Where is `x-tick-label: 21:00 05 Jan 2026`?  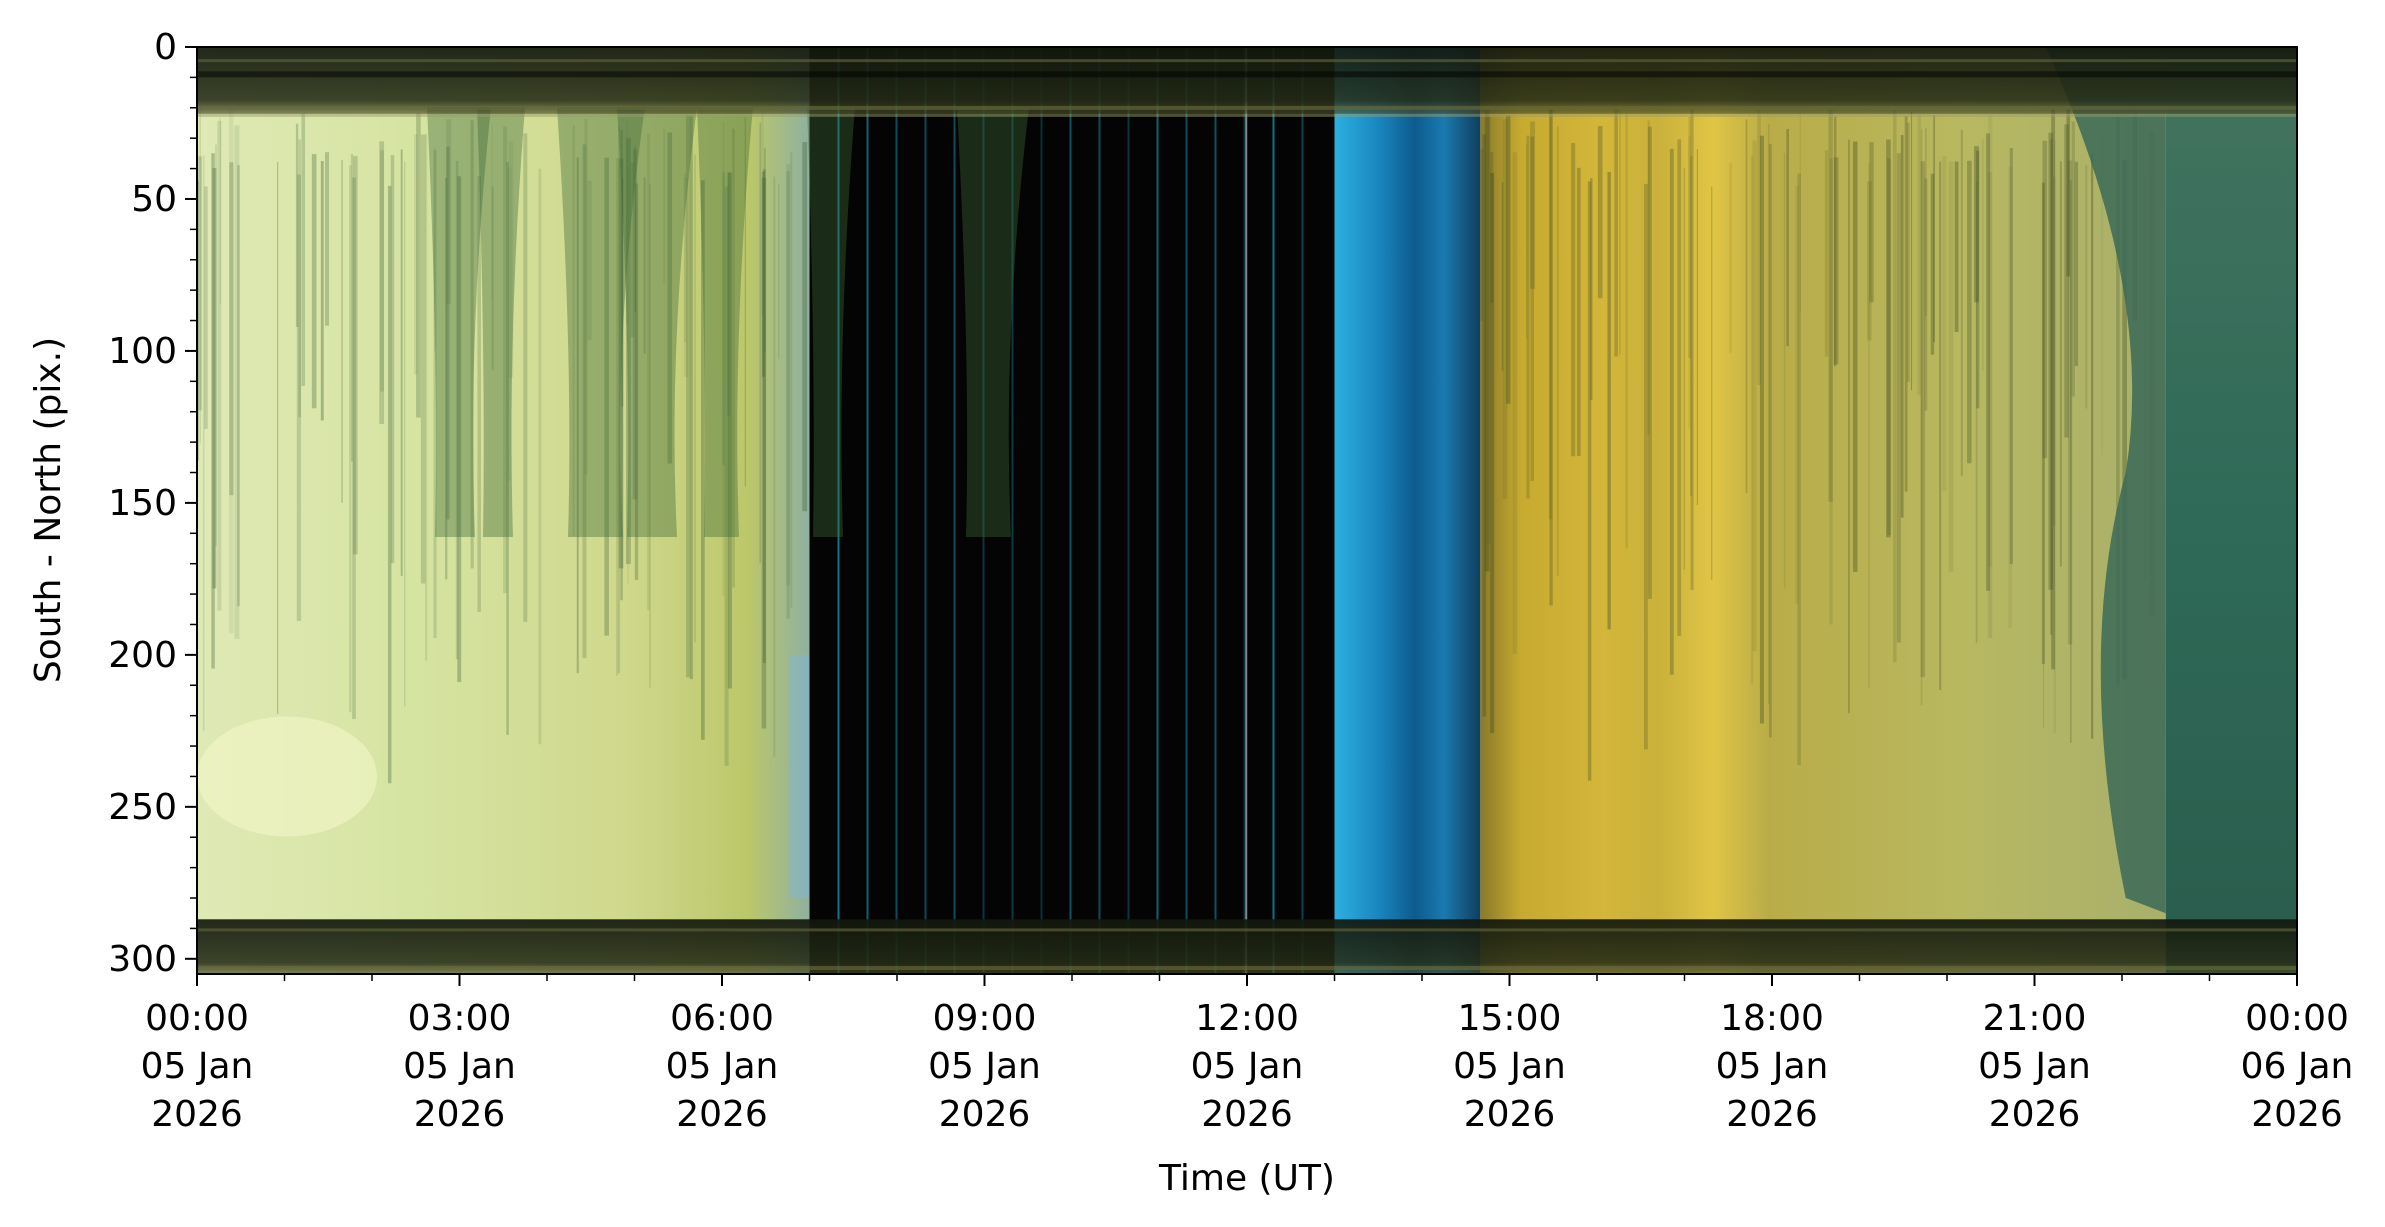
x-tick-label: 21:00 05 Jan 2026 is located at coordinates (2034, 1066).